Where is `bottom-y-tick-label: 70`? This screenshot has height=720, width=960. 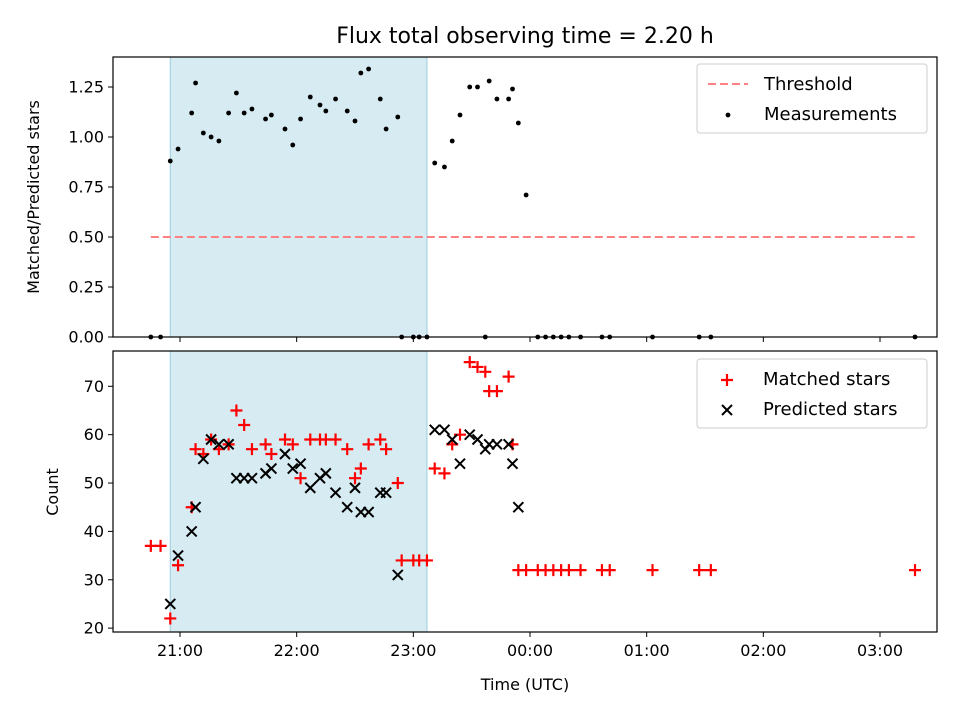
bottom-y-tick-label: 70 is located at coordinates (94, 386).